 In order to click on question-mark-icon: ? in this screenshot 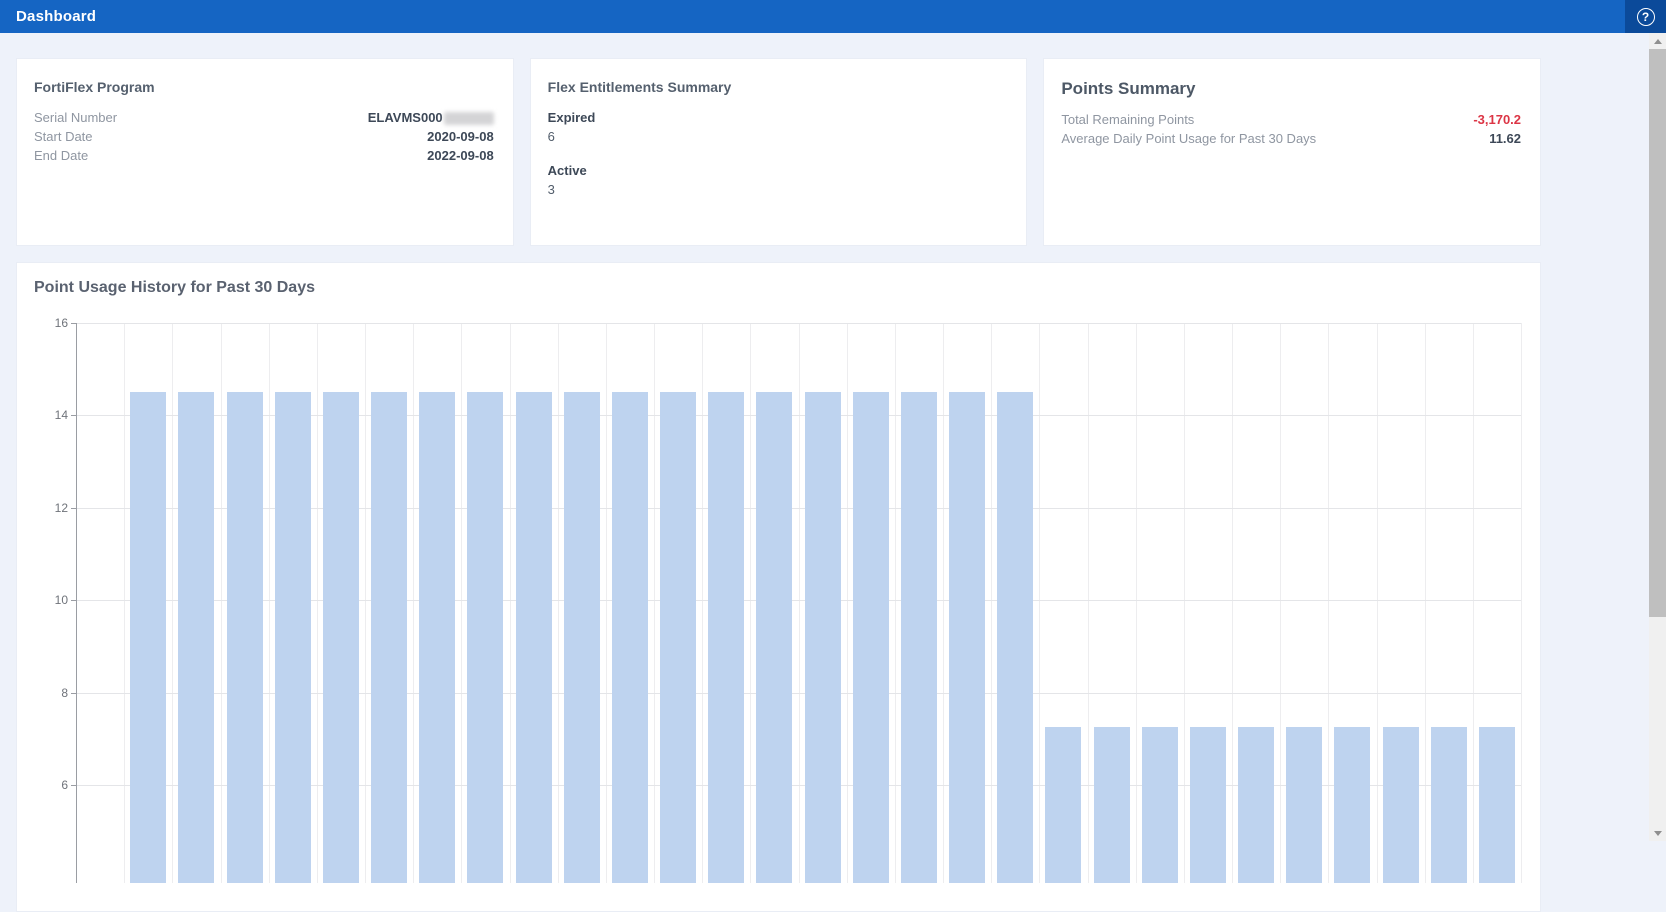, I will do `click(1646, 17)`.